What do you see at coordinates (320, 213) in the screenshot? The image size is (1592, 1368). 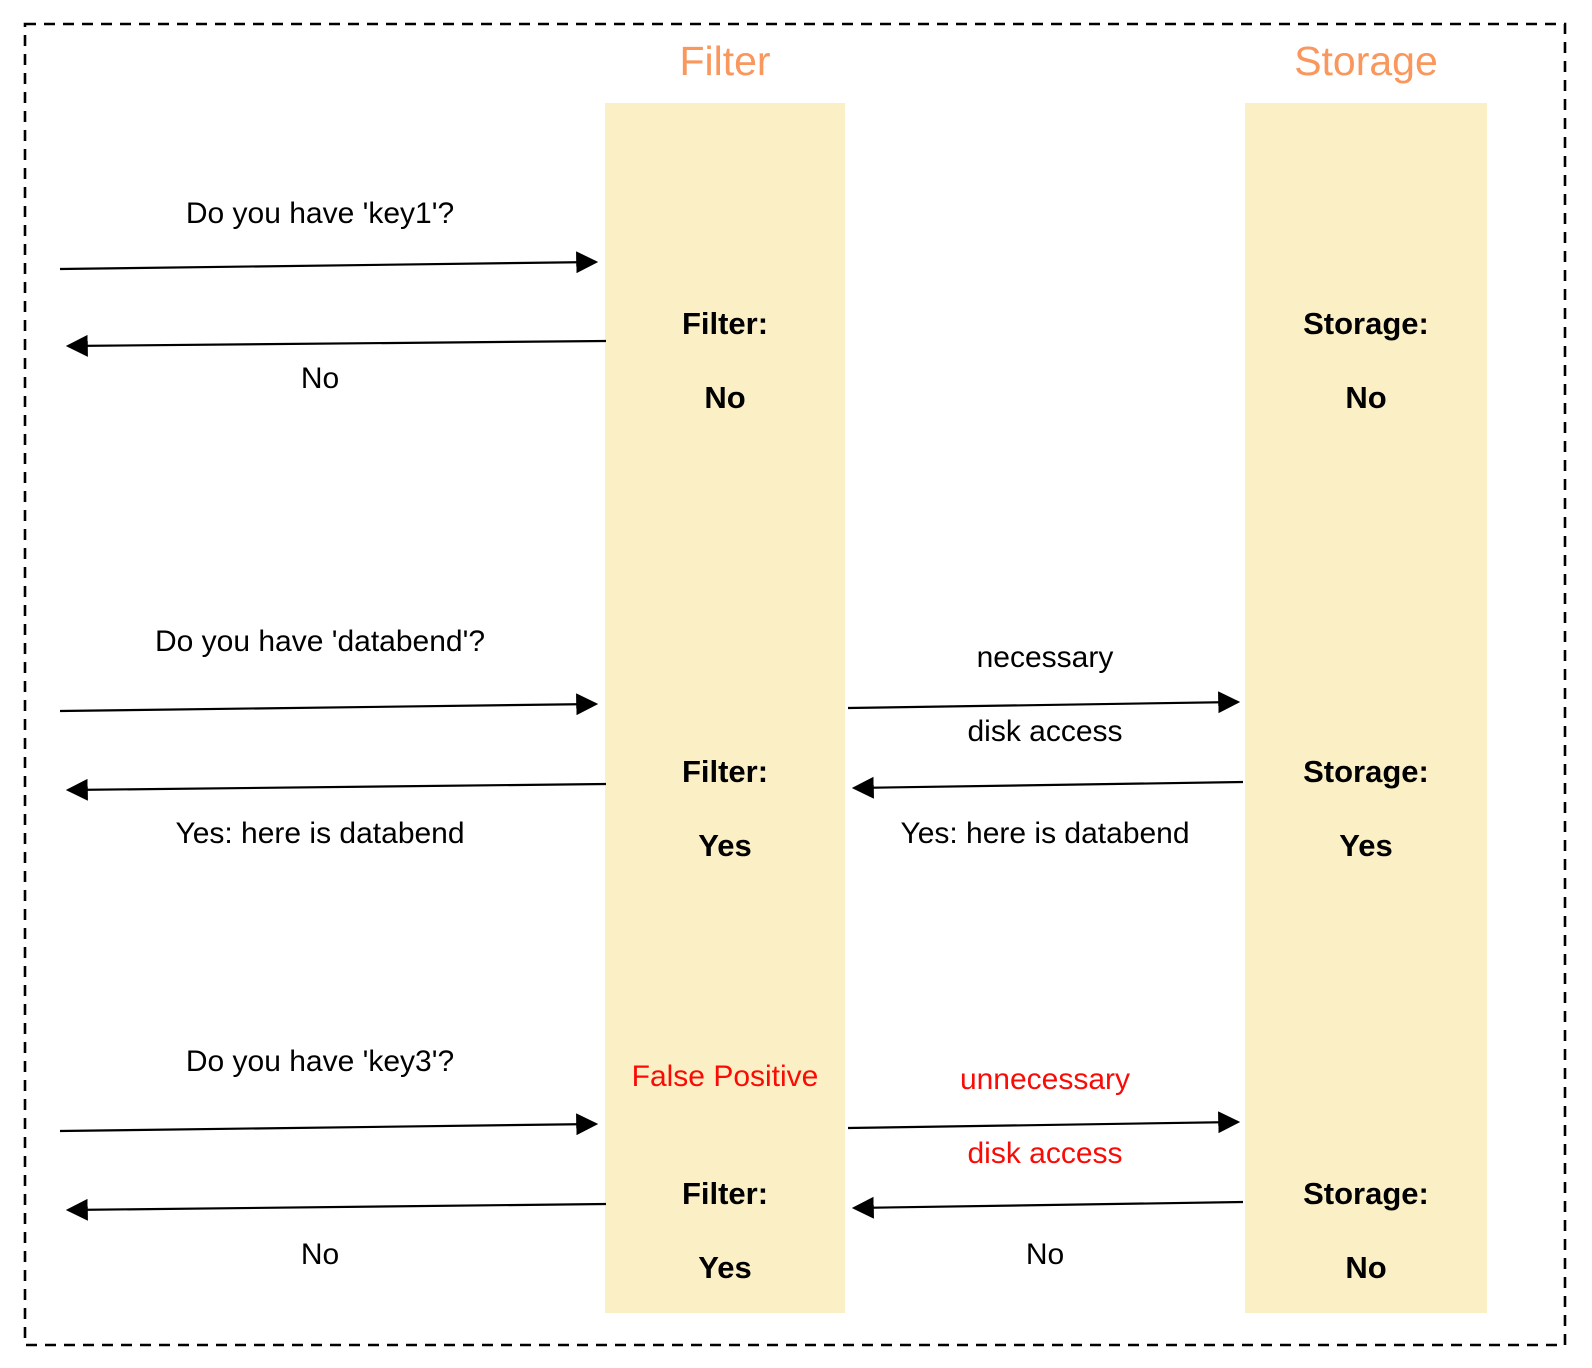 I see `request-label-row1: Do you have 'key1'?` at bounding box center [320, 213].